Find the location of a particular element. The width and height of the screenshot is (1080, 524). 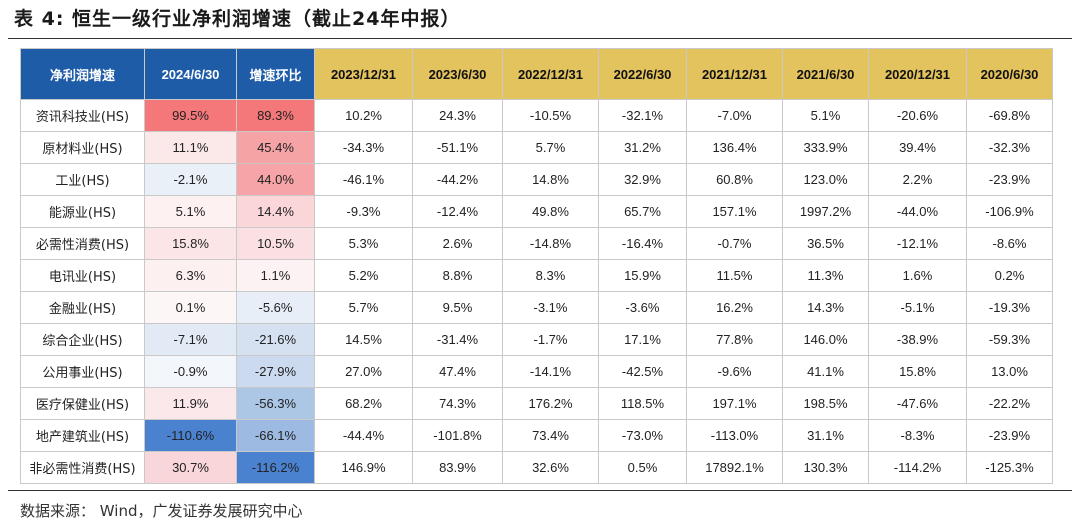

growth-value-cell: 14.5% is located at coordinates (363, 339).